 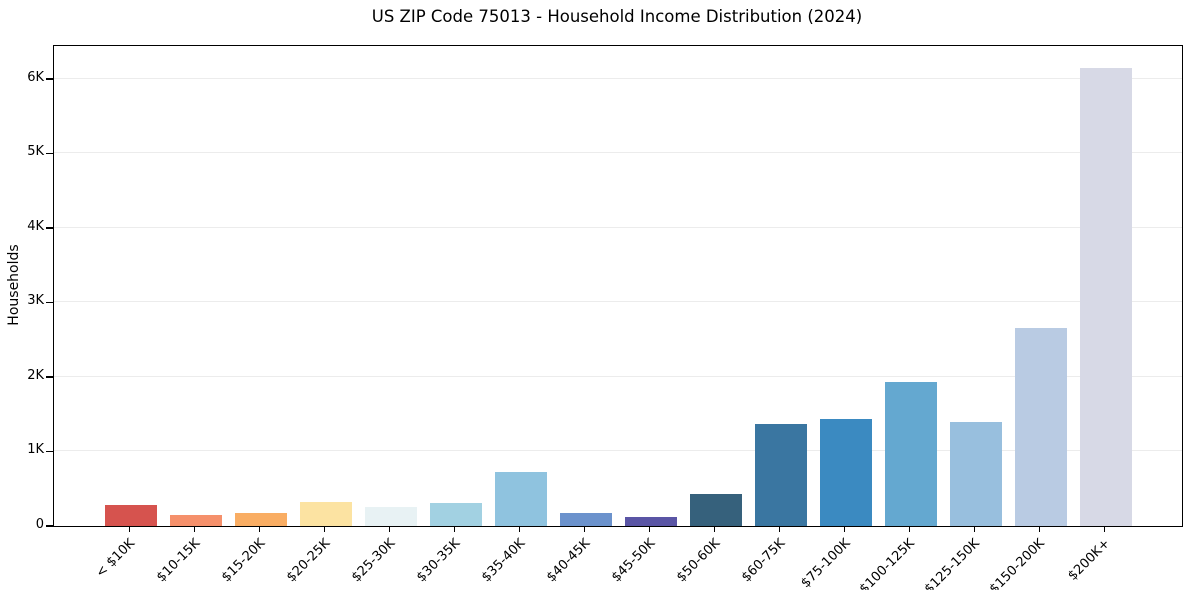 I want to click on bar-$25-30K, so click(x=390, y=516).